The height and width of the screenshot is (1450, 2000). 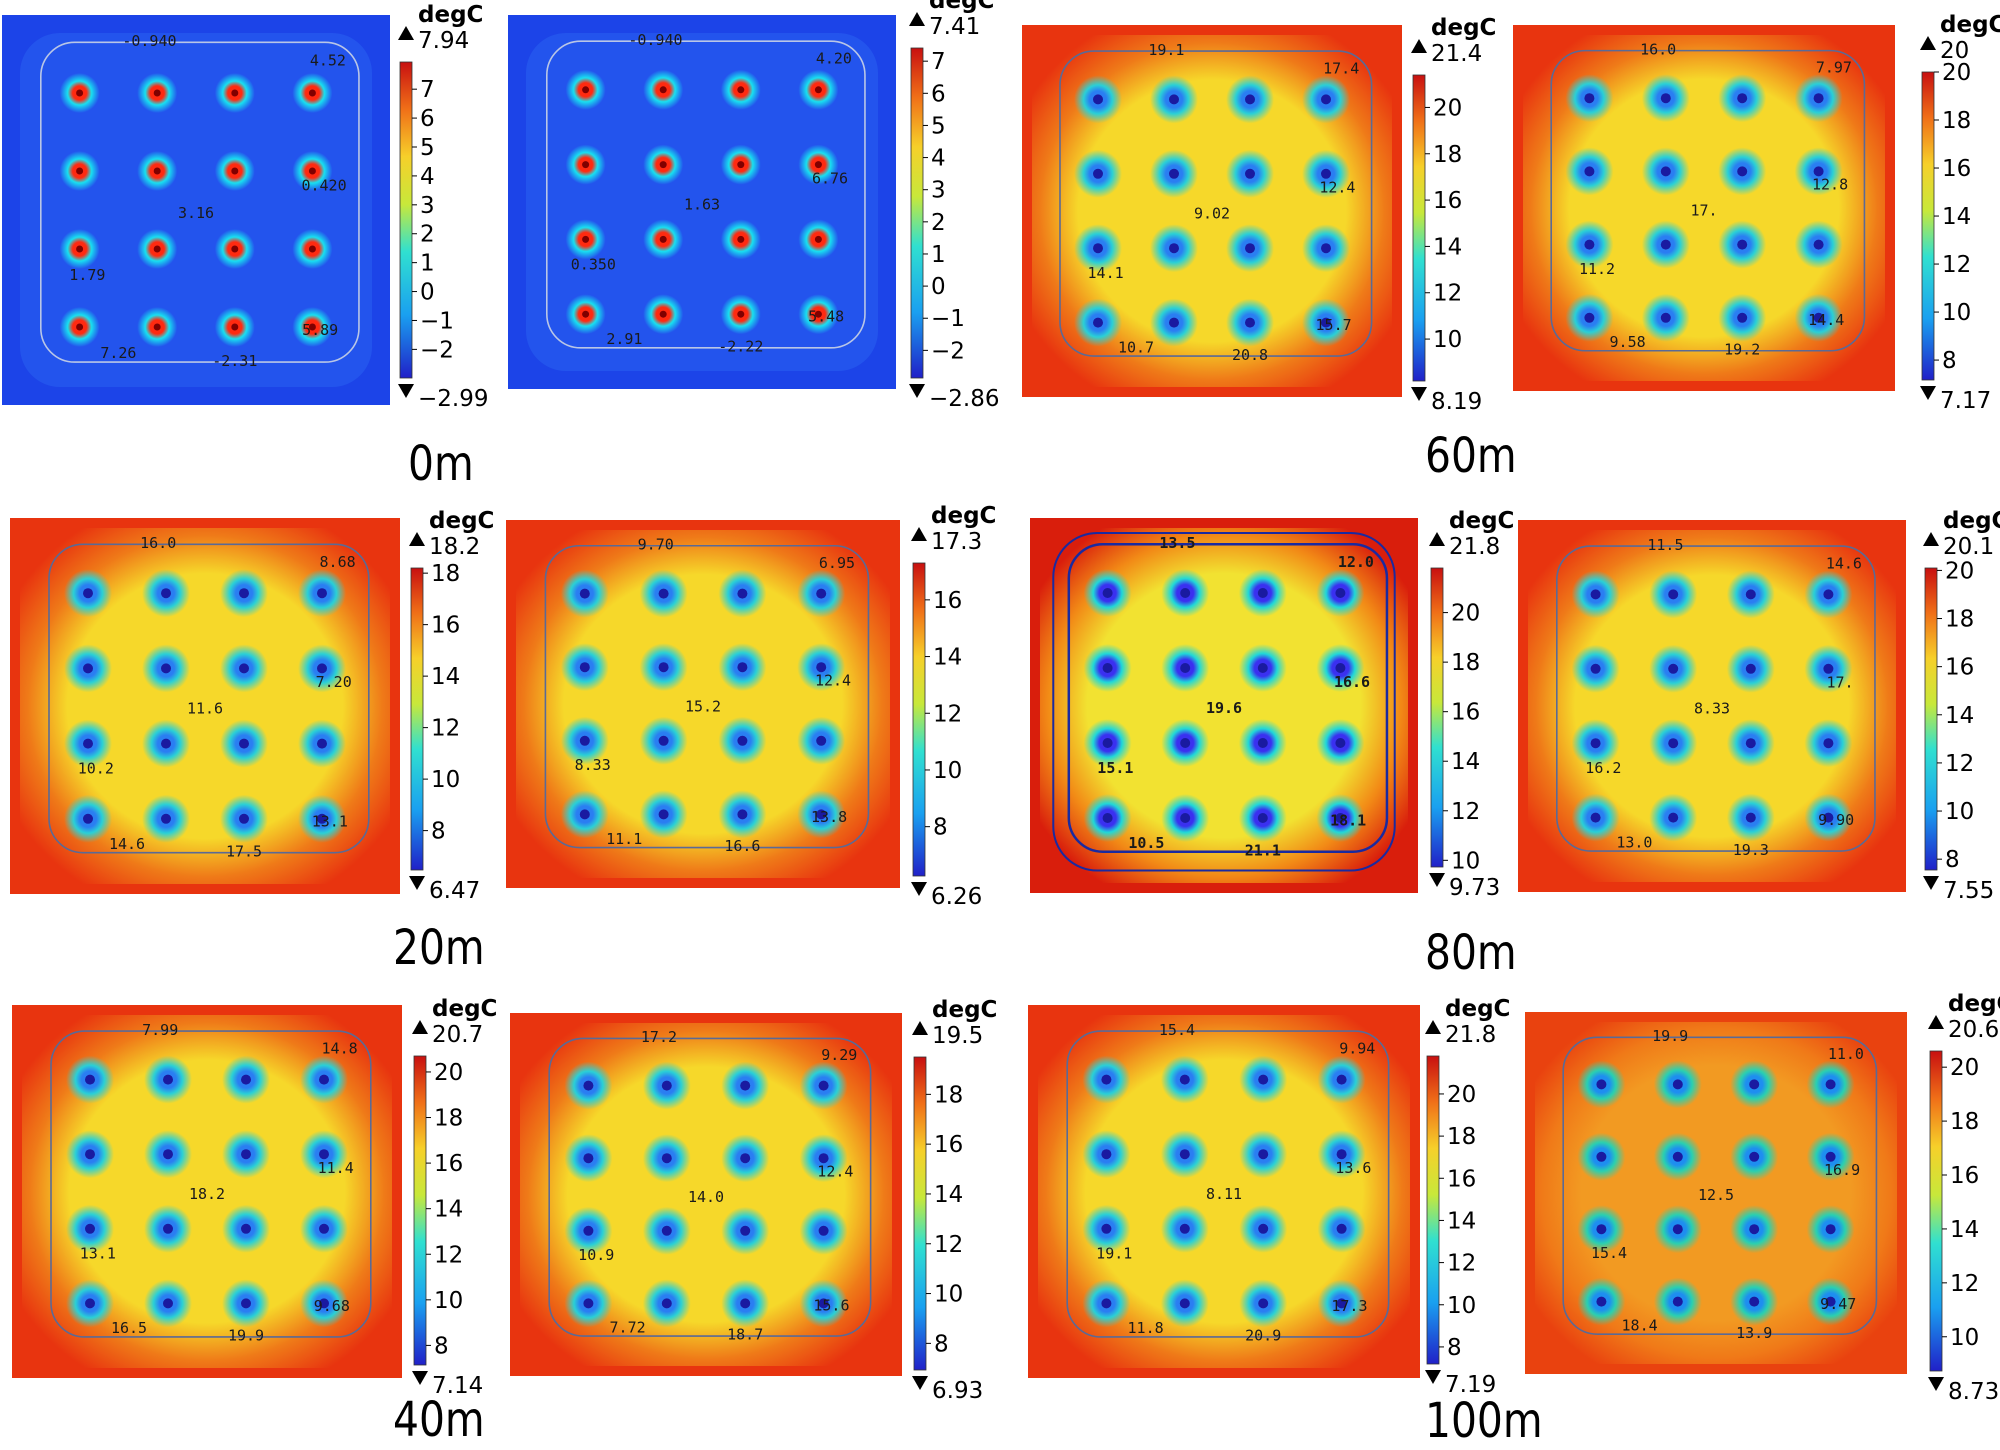 I want to click on contour-label: 9.58, so click(x=1628, y=342).